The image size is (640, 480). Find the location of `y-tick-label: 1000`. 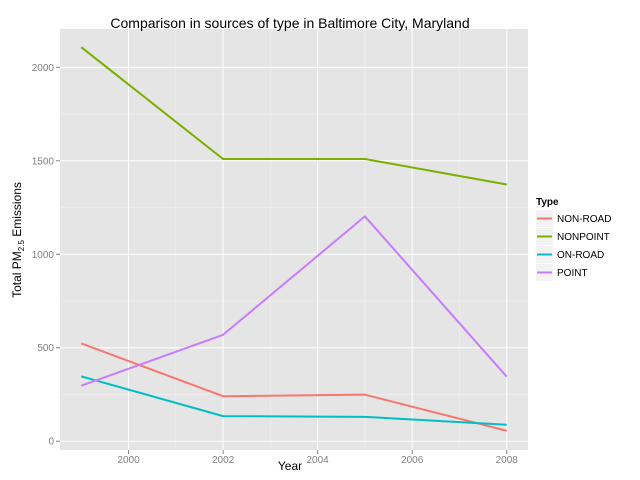

y-tick-label: 1000 is located at coordinates (43, 255).